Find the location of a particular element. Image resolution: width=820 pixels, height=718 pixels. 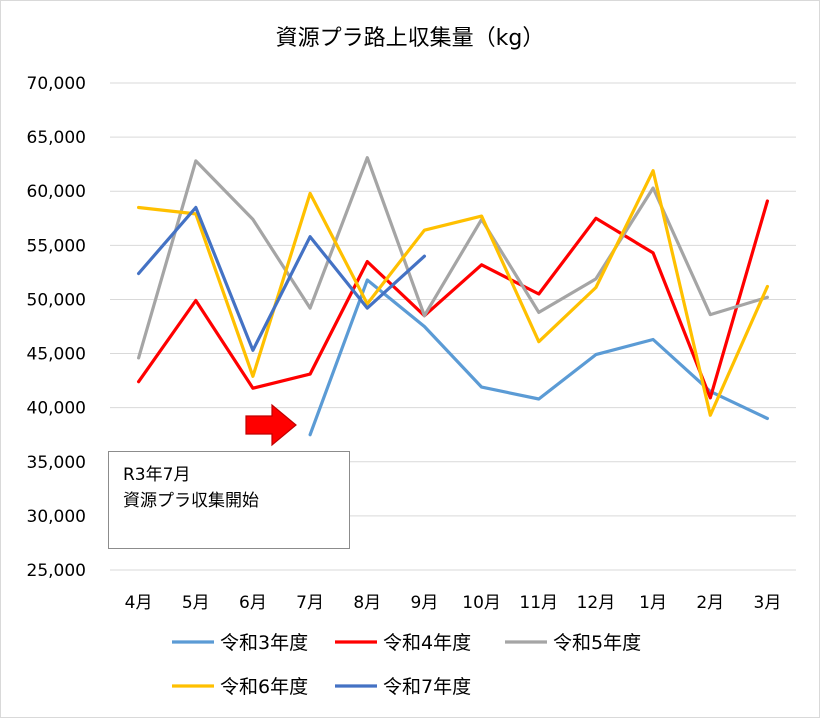

legend-label: 令和7年度 is located at coordinates (427, 687).